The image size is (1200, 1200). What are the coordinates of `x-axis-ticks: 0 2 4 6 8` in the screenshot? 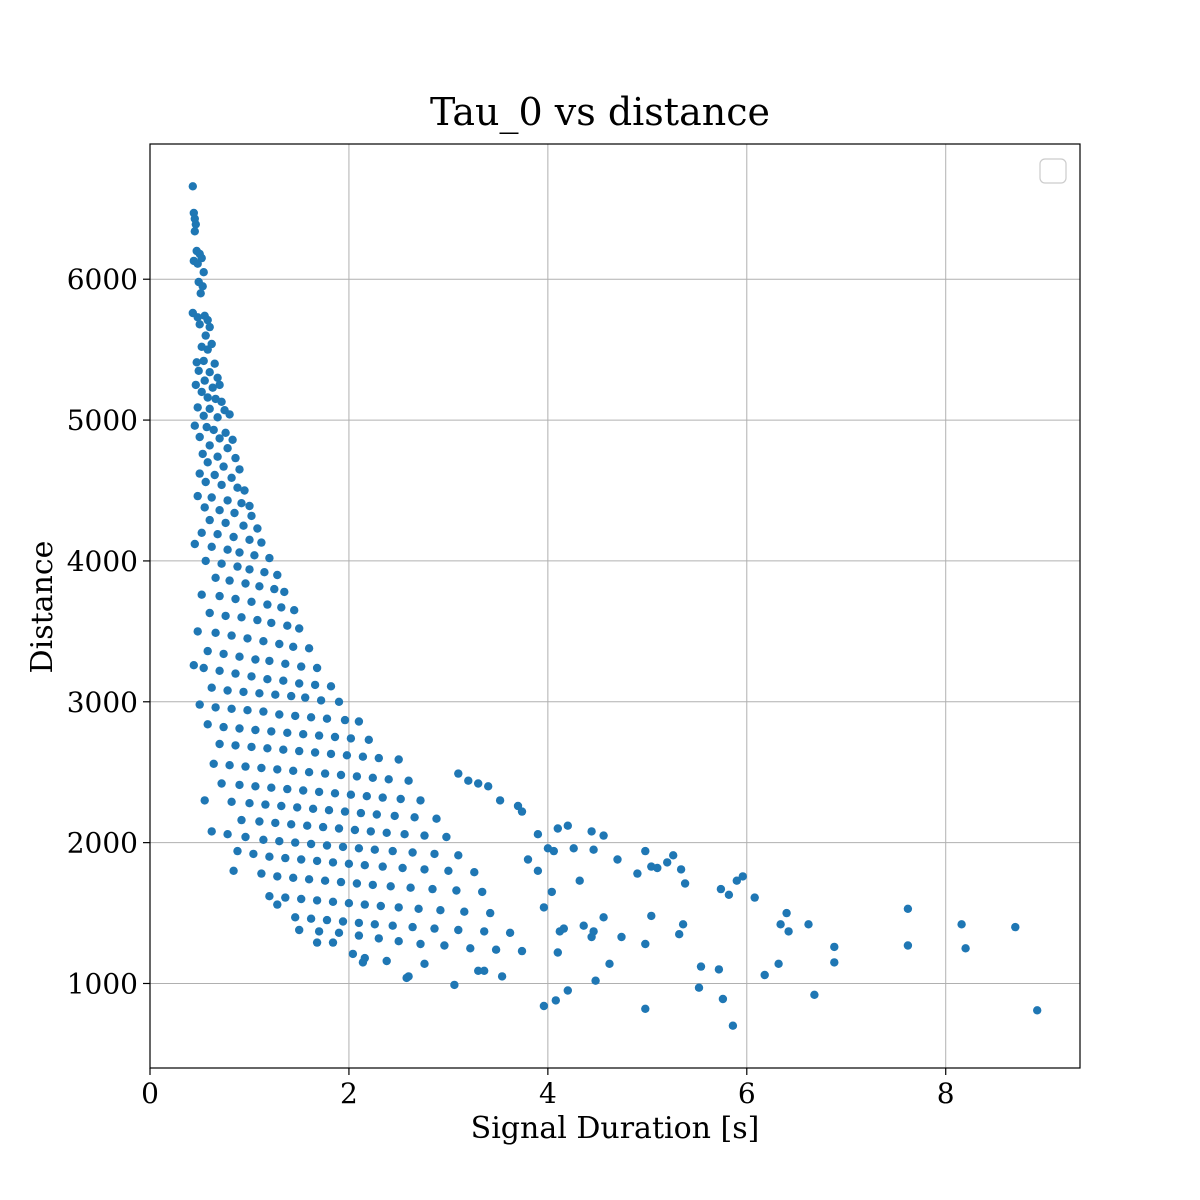 It's located at (548, 1089).